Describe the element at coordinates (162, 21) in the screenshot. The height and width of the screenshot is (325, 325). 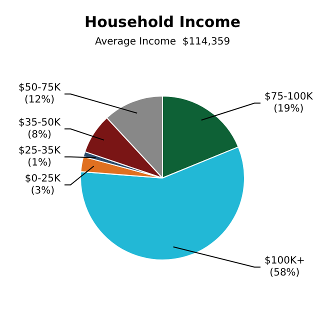
I see `chart-title: Household Income` at that location.